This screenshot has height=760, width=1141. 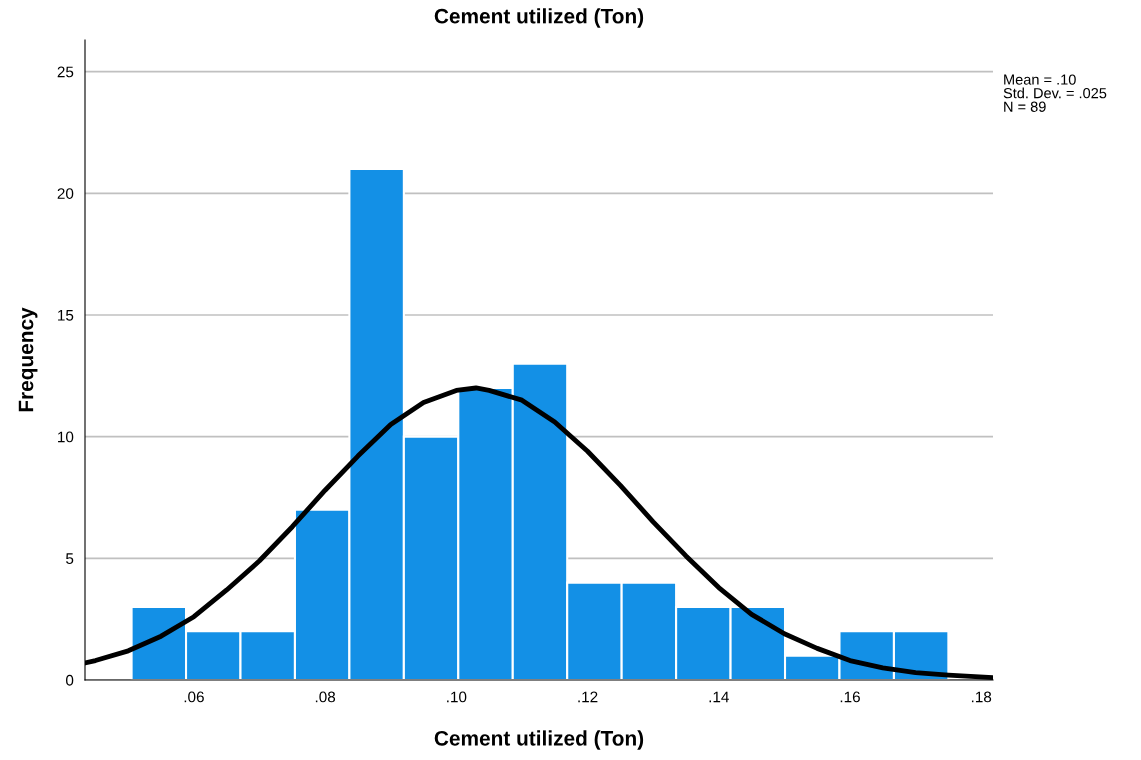 What do you see at coordinates (539, 740) in the screenshot?
I see `x-axis-title: Cement utilized (Ton)` at bounding box center [539, 740].